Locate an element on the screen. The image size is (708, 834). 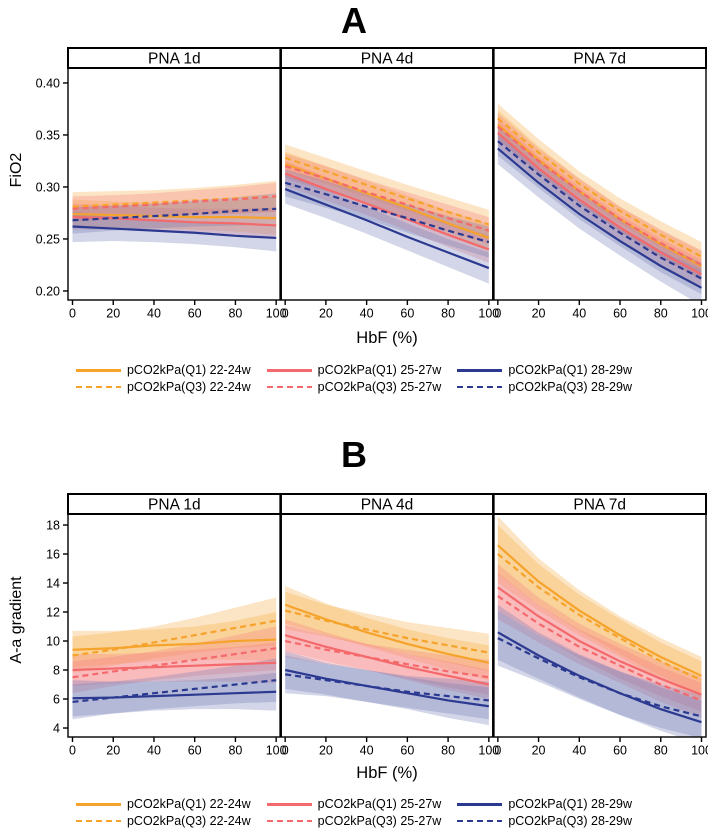
y-tick-label: 16 is located at coordinates (53, 554).